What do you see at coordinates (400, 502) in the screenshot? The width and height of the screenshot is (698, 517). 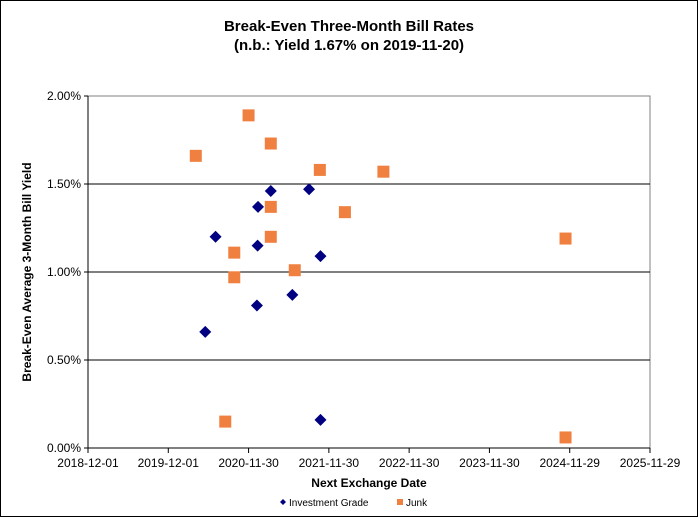 I see `legend-marker-square-icon` at bounding box center [400, 502].